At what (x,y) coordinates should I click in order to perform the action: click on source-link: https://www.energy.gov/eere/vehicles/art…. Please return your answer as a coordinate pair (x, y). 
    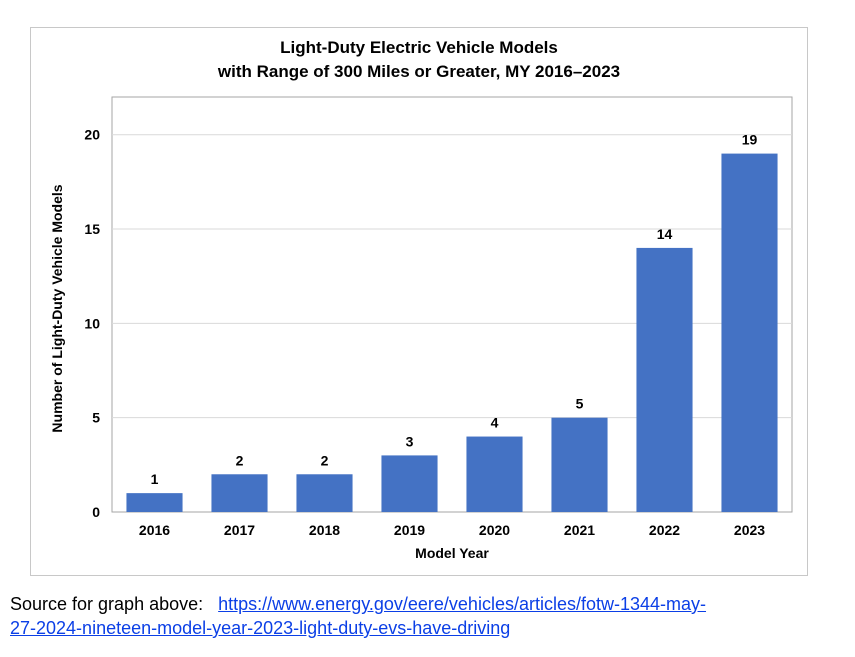
    Looking at the image, I should click on (358, 616).